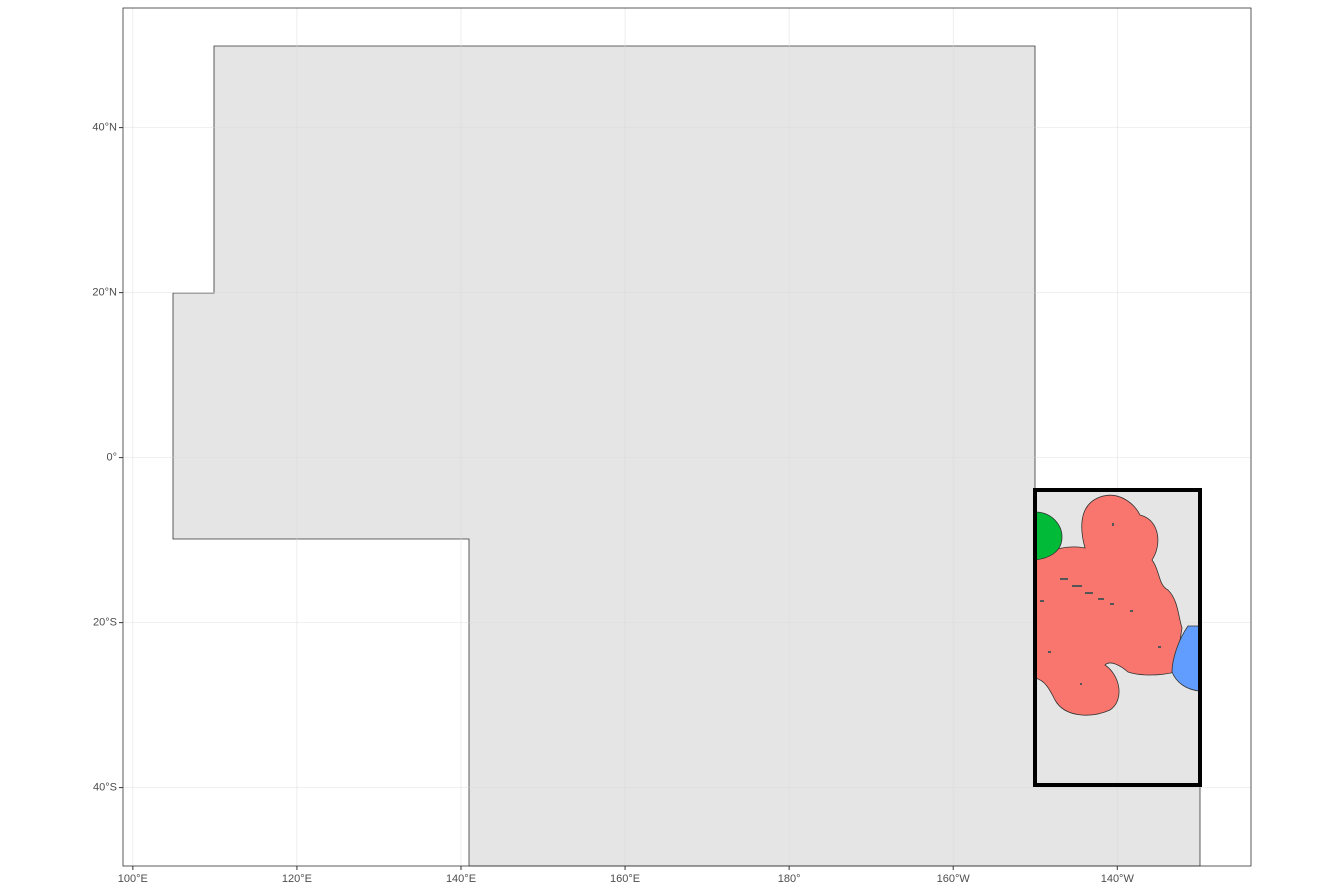 The height and width of the screenshot is (893, 1339). Describe the element at coordinates (111, 458) in the screenshot. I see `y-tick-label: 0°` at that location.